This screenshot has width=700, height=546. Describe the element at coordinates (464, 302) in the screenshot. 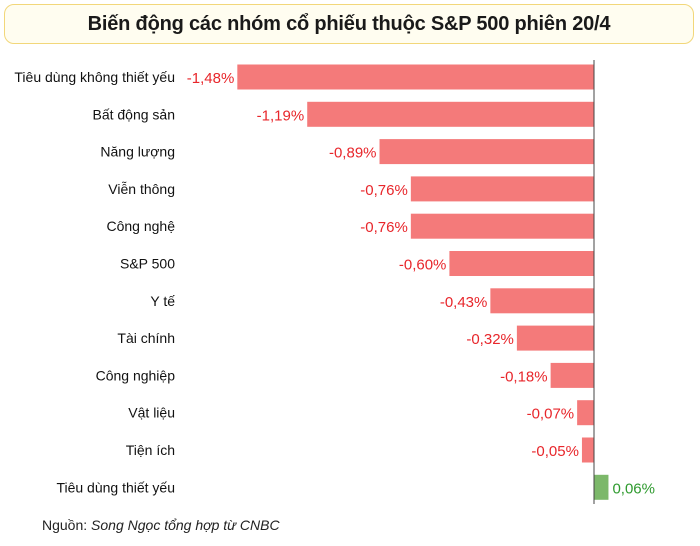

I see `value-label-7: -0,43%` at that location.